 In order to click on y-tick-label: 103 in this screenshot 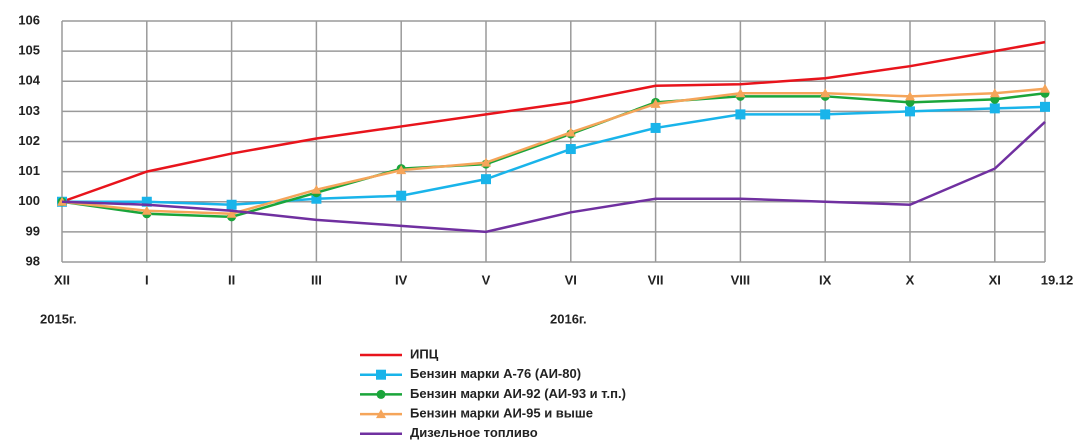, I will do `click(29, 110)`.